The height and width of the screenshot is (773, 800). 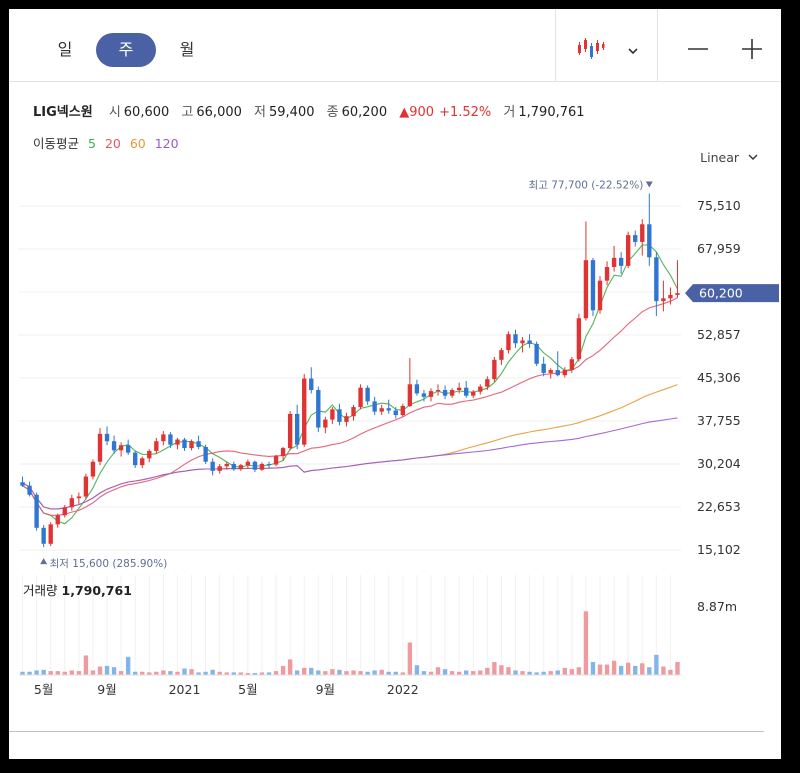 I want to click on y-tick-label: 15,102, so click(x=719, y=549).